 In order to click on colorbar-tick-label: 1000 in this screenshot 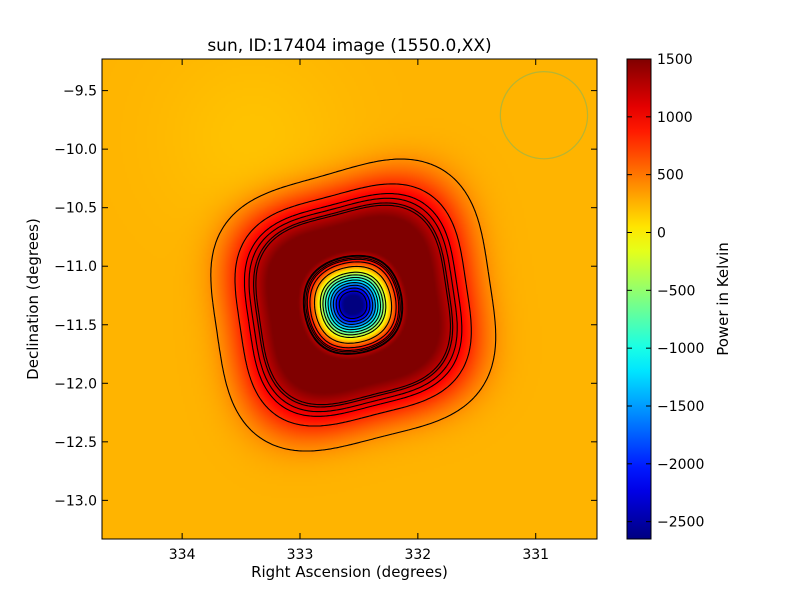, I will do `click(675, 118)`.